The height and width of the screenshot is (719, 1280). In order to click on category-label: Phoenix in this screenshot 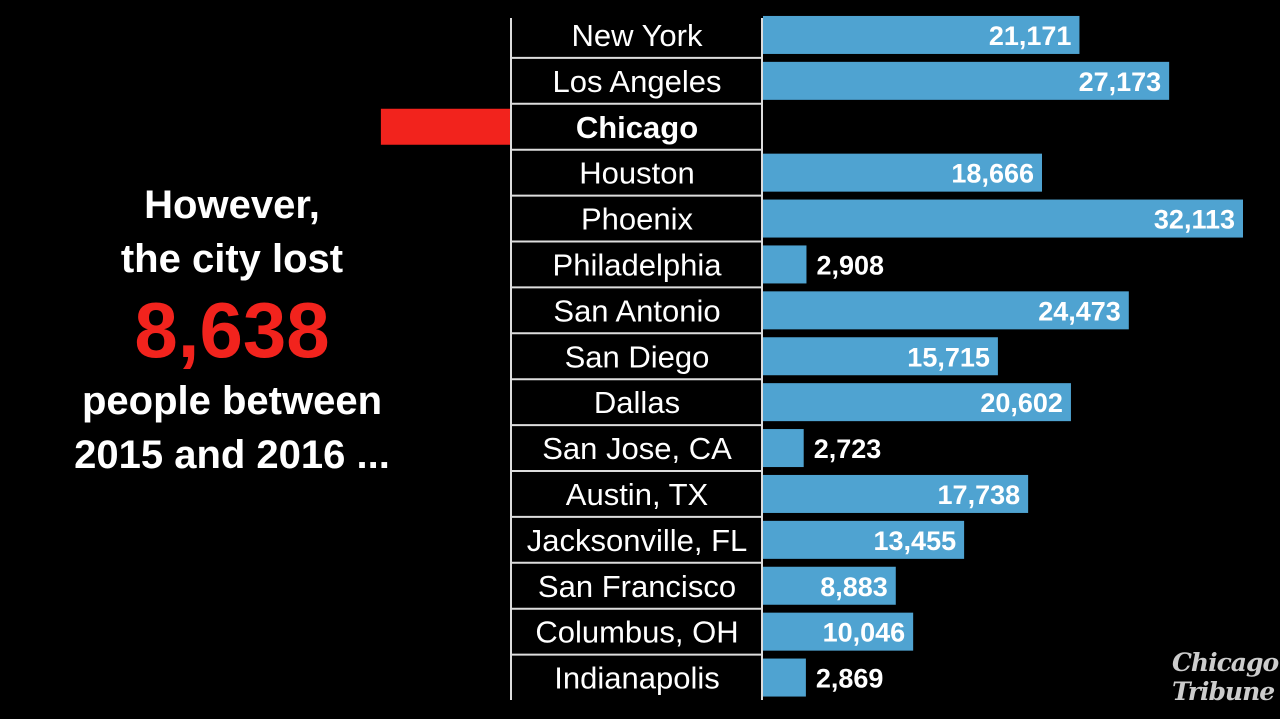, I will do `click(637, 219)`.